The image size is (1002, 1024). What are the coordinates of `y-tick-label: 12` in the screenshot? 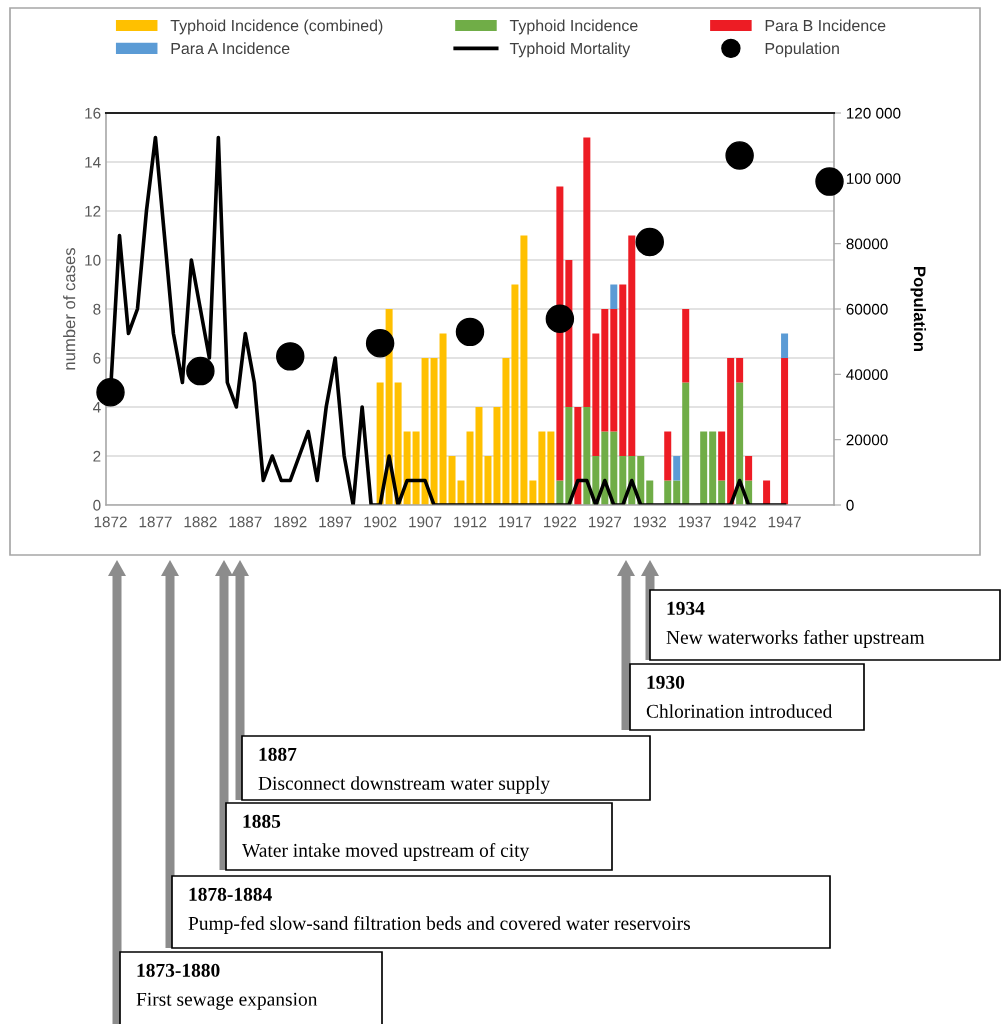 It's located at (93, 211).